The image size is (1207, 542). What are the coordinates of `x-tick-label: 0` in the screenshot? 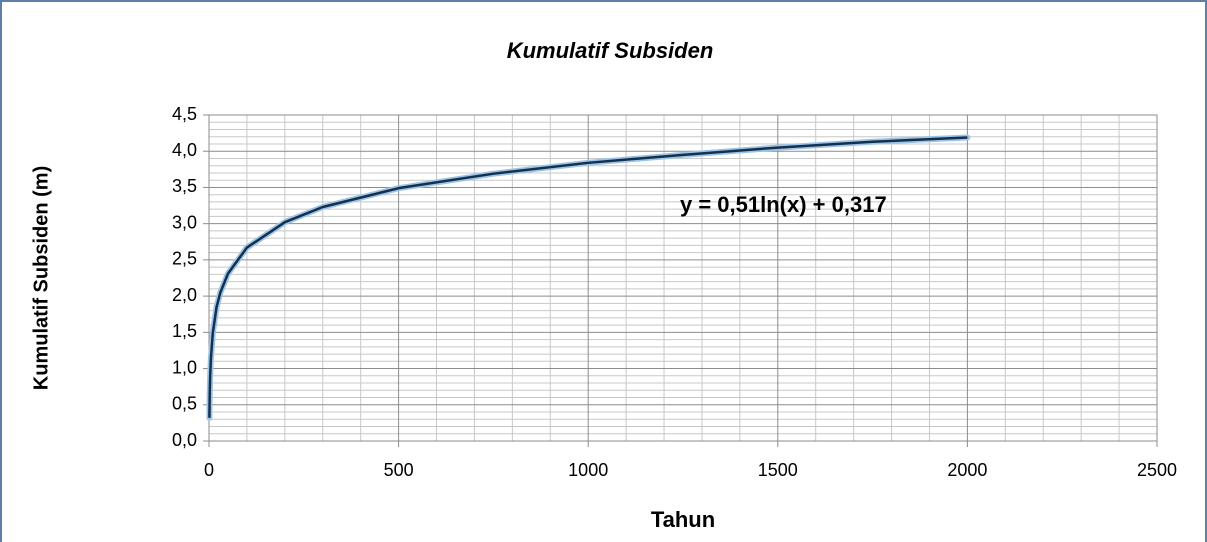 It's located at (209, 470).